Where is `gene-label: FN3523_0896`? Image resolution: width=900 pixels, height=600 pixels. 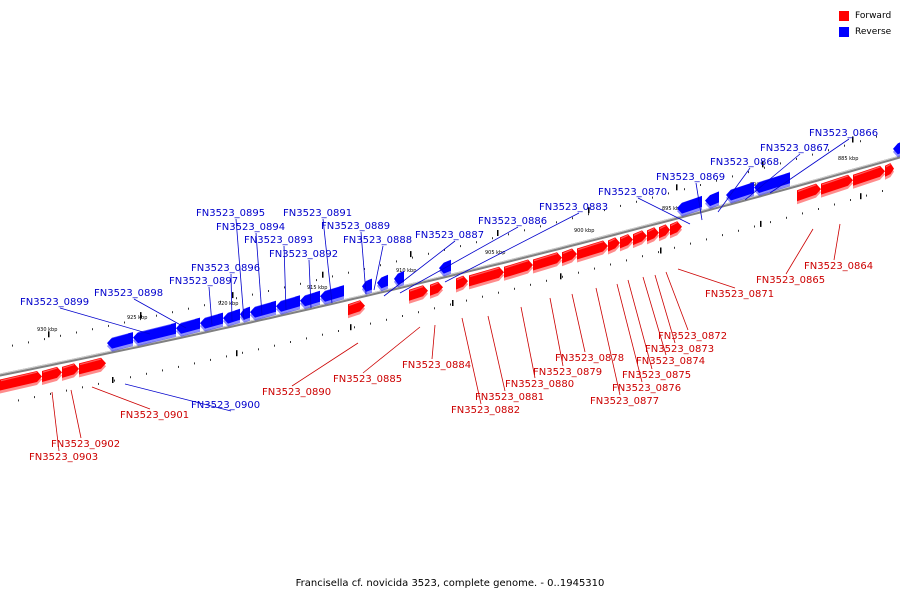
gene-label: FN3523_0896 is located at coordinates (225, 268).